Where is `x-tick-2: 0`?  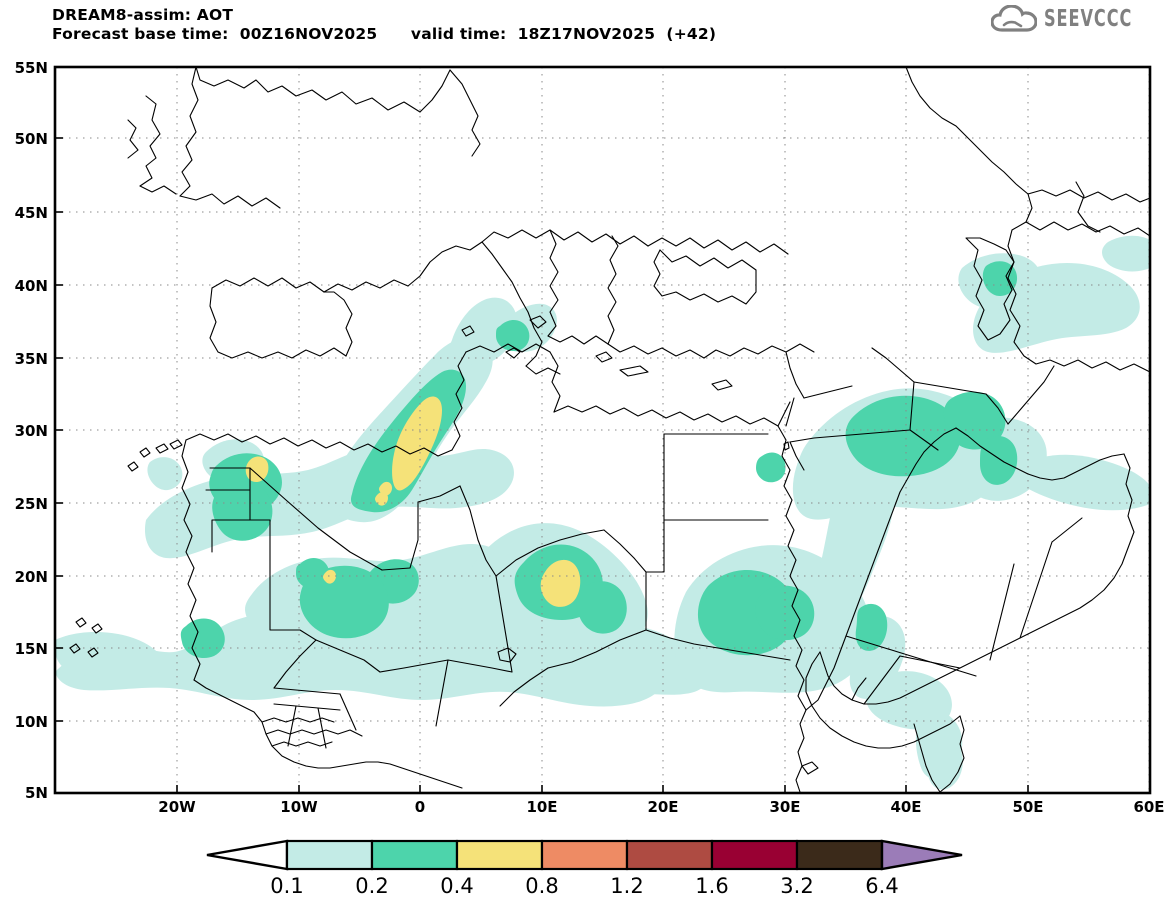 x-tick-2: 0 is located at coordinates (420, 807).